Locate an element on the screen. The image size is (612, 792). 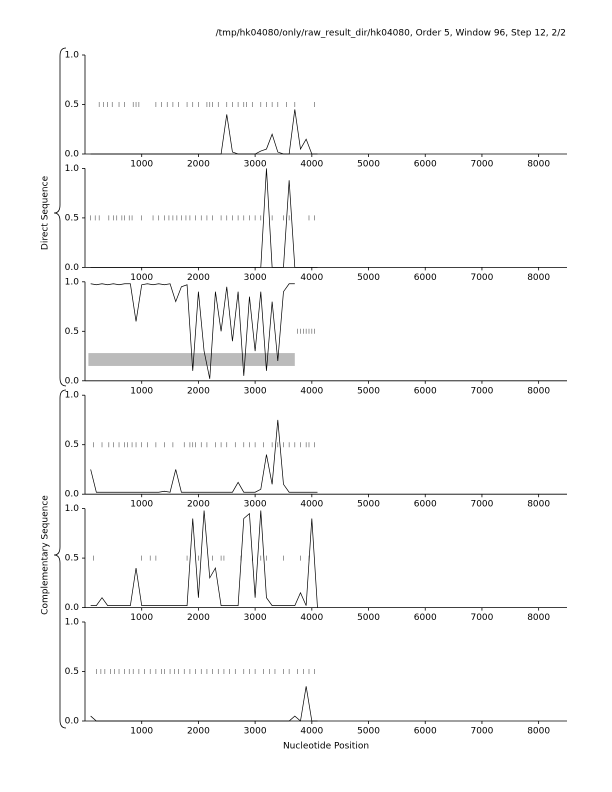
x-axis-label: Nucleotide Position is located at coordinates (326, 747).